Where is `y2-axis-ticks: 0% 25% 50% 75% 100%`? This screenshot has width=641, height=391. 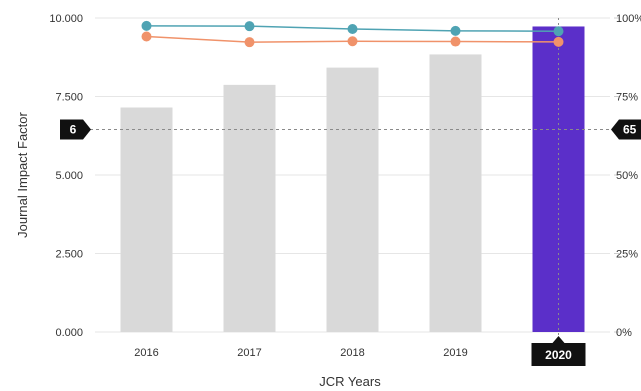 y2-axis-ticks: 0% 25% 50% 75% 100% is located at coordinates (627, 176).